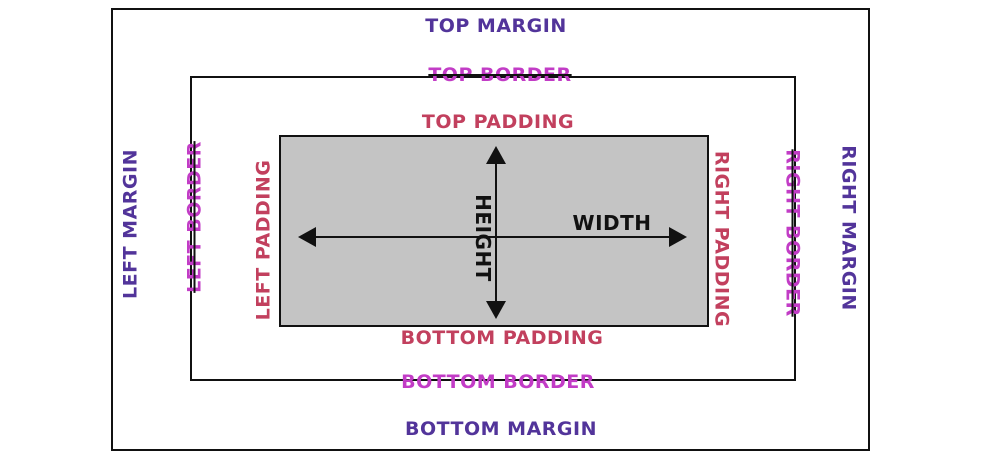 Image resolution: width=999 pixels, height=458 pixels. I want to click on right-margin-label: RIGHT MARGIN, so click(848, 228).